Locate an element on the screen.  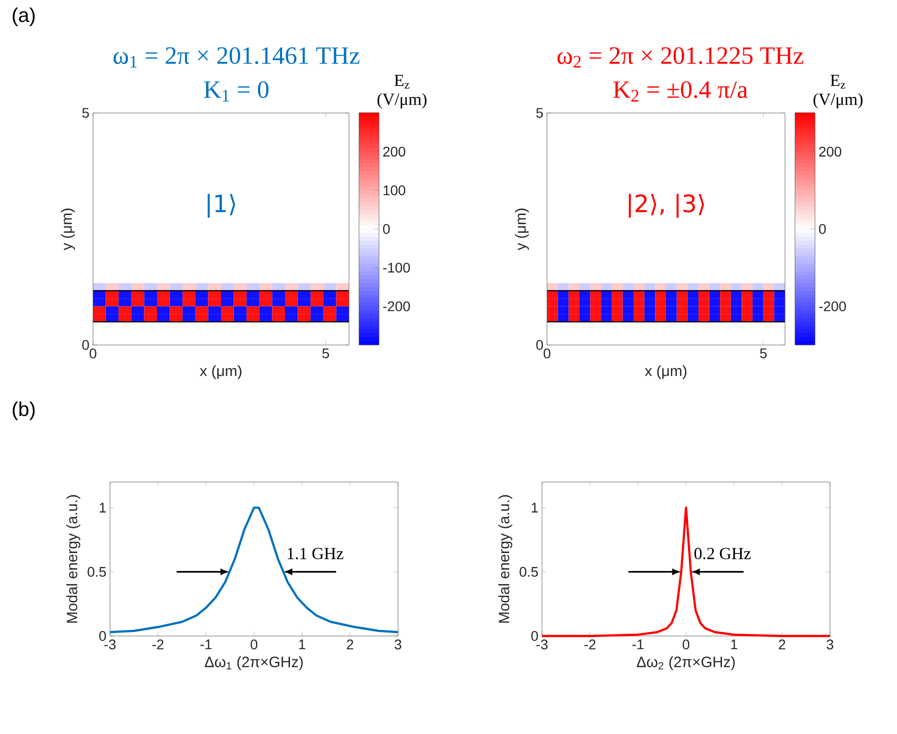
color-bar-label: 100 is located at coordinates (395, 190).